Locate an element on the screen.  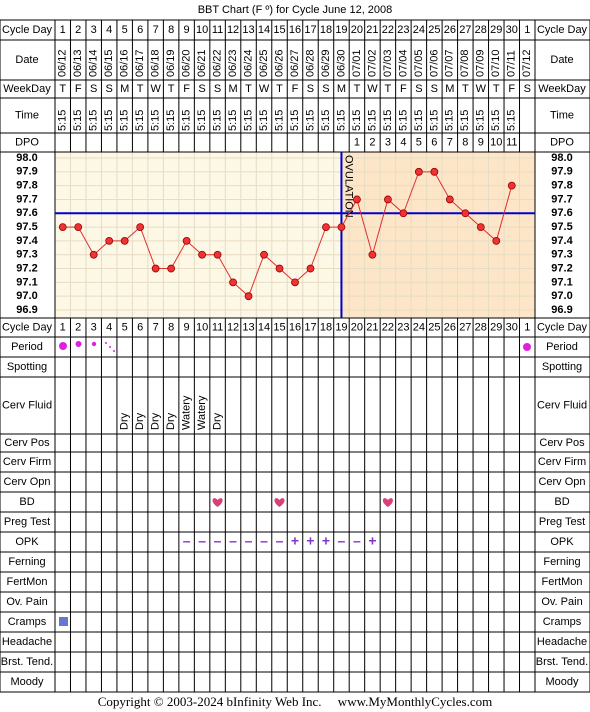
row-label: Cycle Day is located at coordinates (562, 327).